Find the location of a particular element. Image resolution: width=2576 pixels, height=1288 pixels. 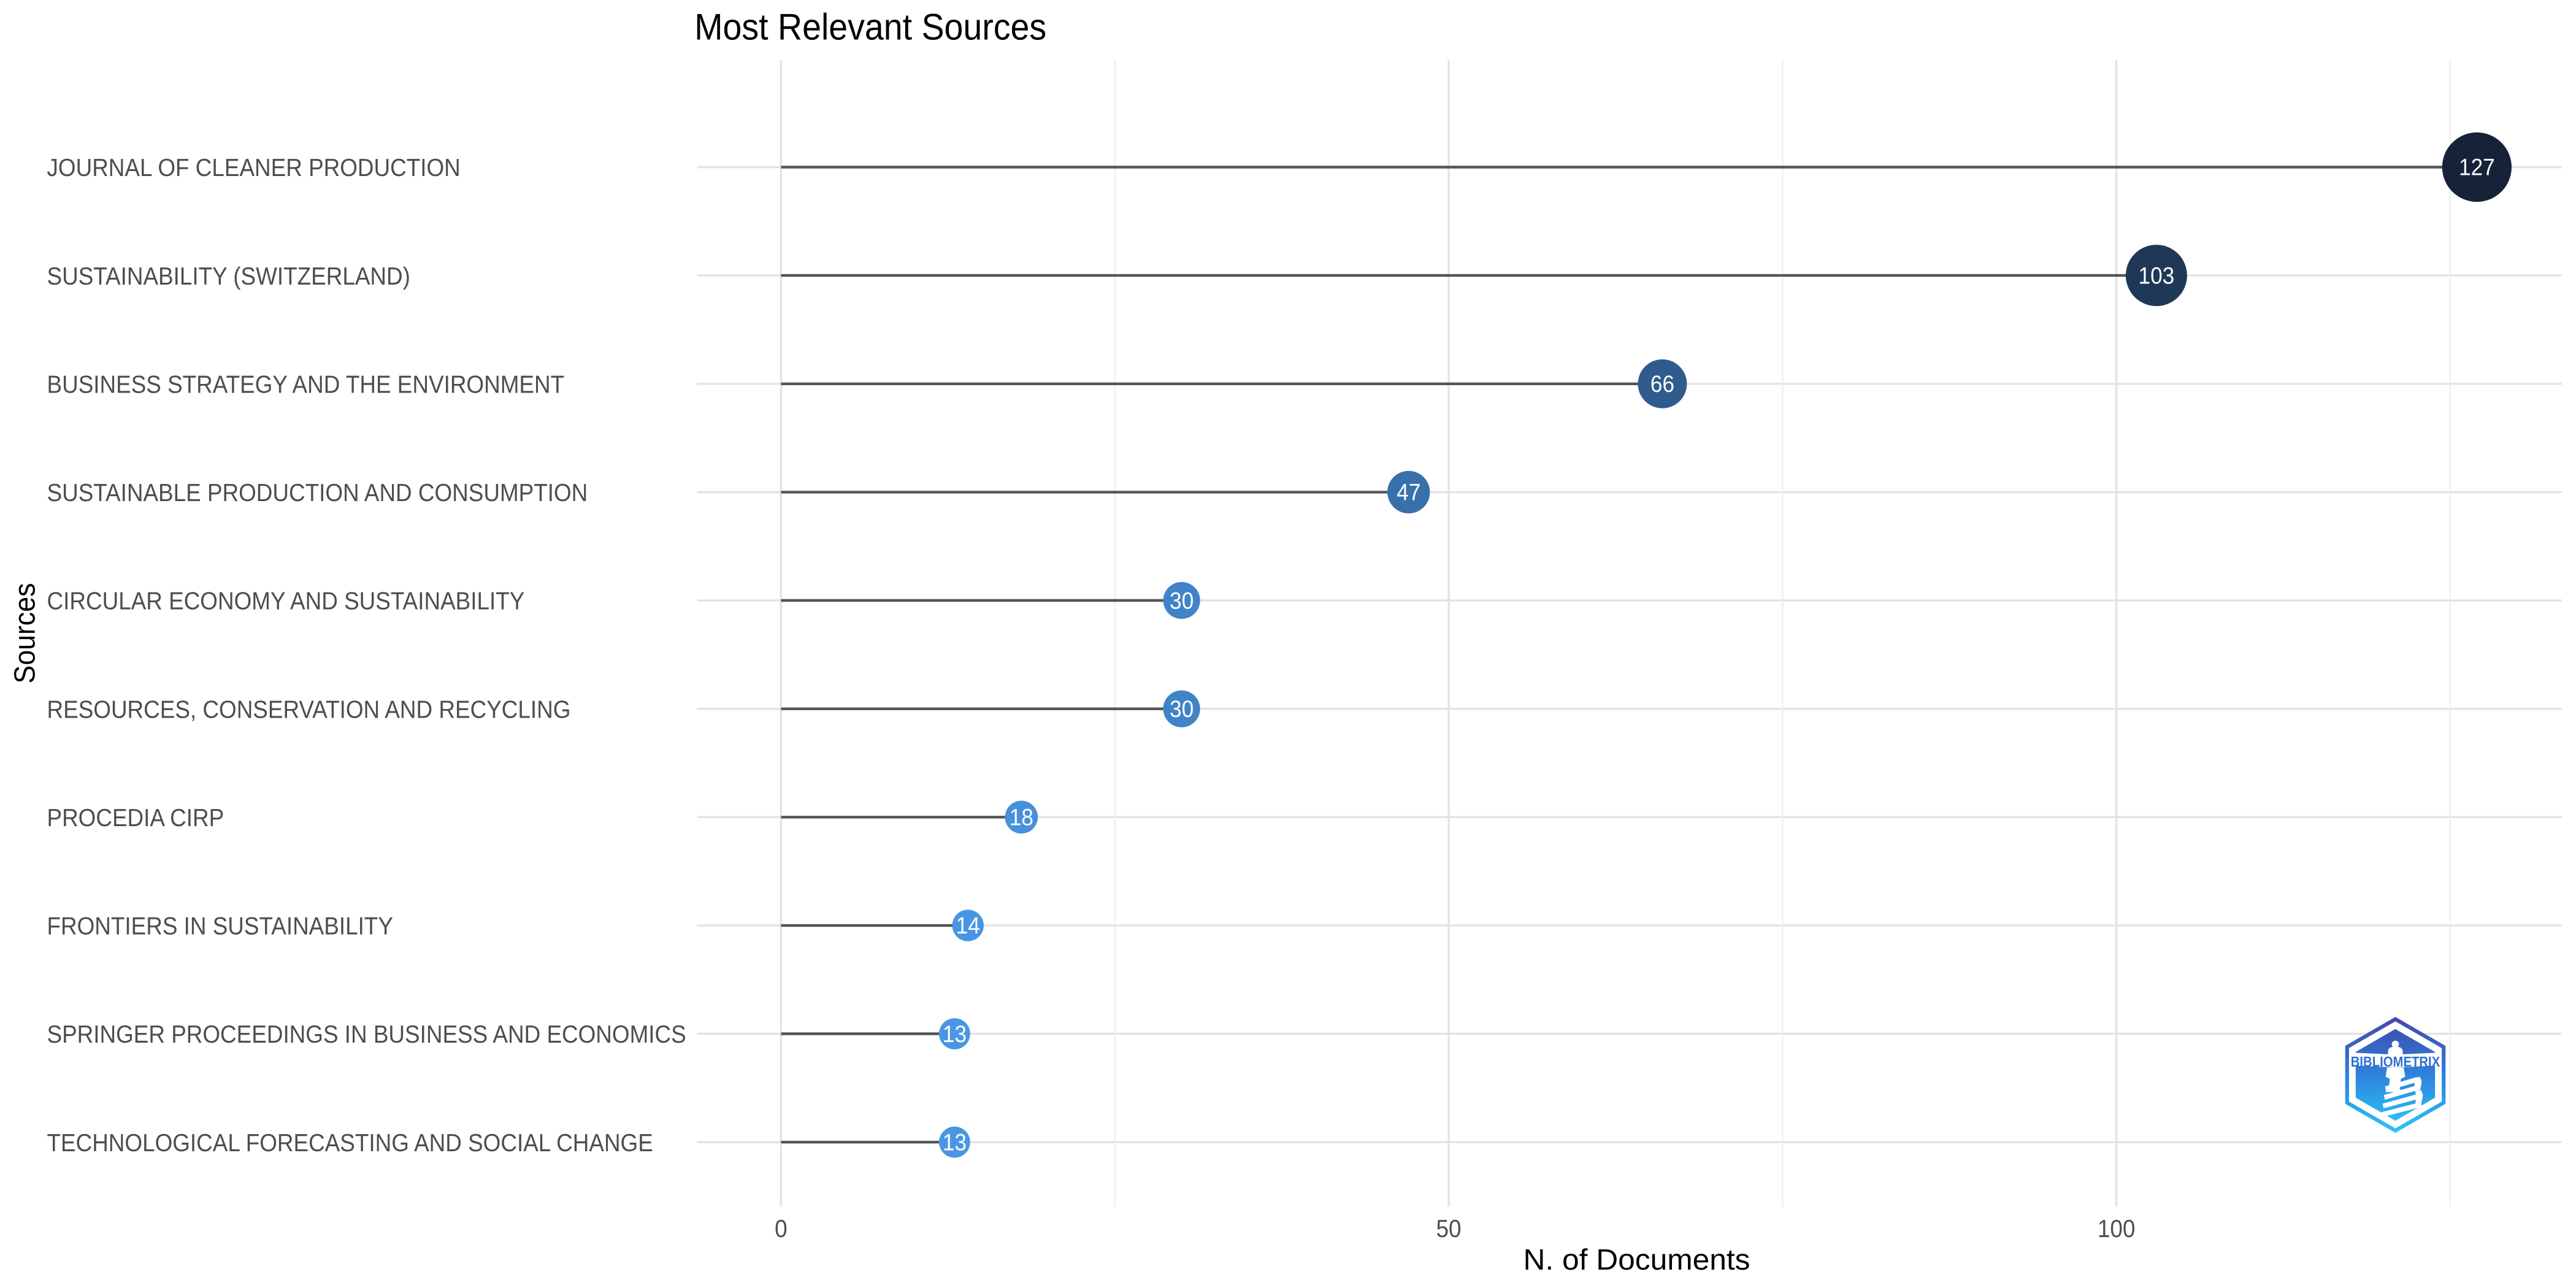

svg-text: JOURNAL OF CLEANER PRODUCTION is located at coordinates (254, 167).